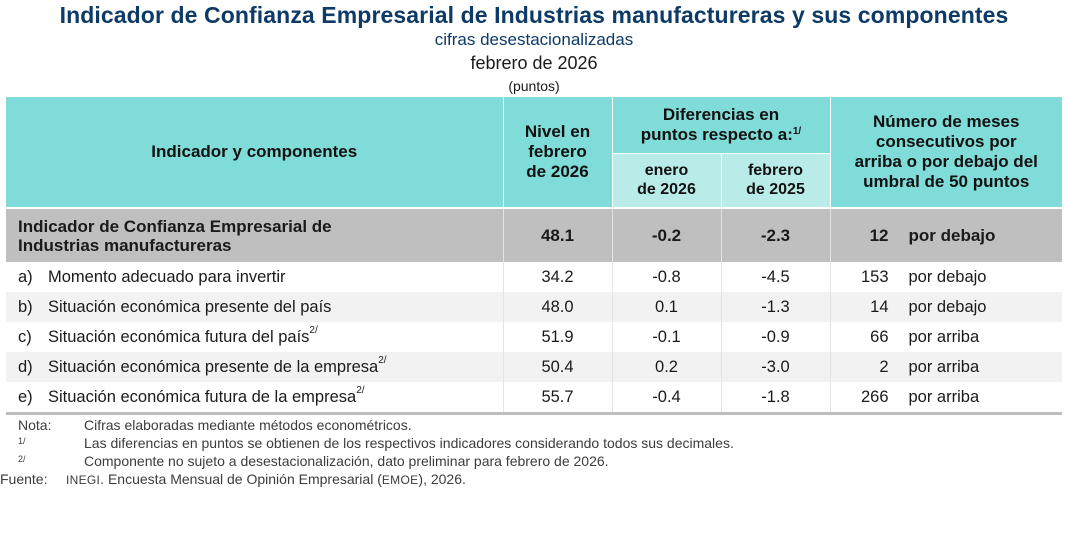 The image size is (1068, 548). What do you see at coordinates (534, 39) in the screenshot?
I see `table-subtitle: cifras desestacionalizadas` at bounding box center [534, 39].